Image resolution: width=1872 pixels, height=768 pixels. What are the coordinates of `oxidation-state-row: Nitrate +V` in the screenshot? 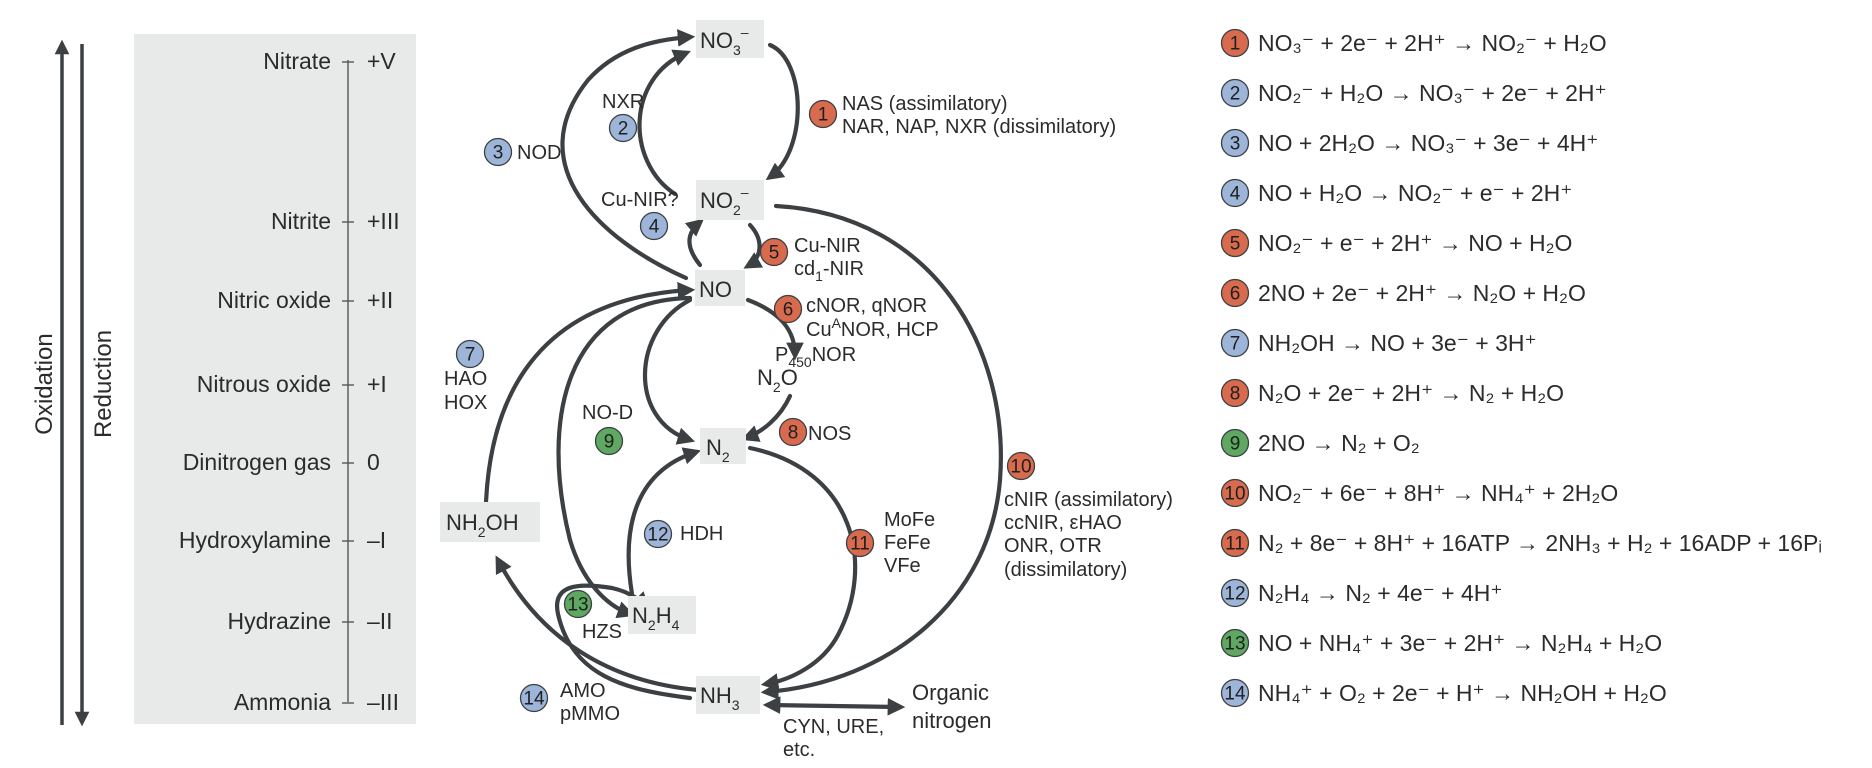 It's located at (329, 61).